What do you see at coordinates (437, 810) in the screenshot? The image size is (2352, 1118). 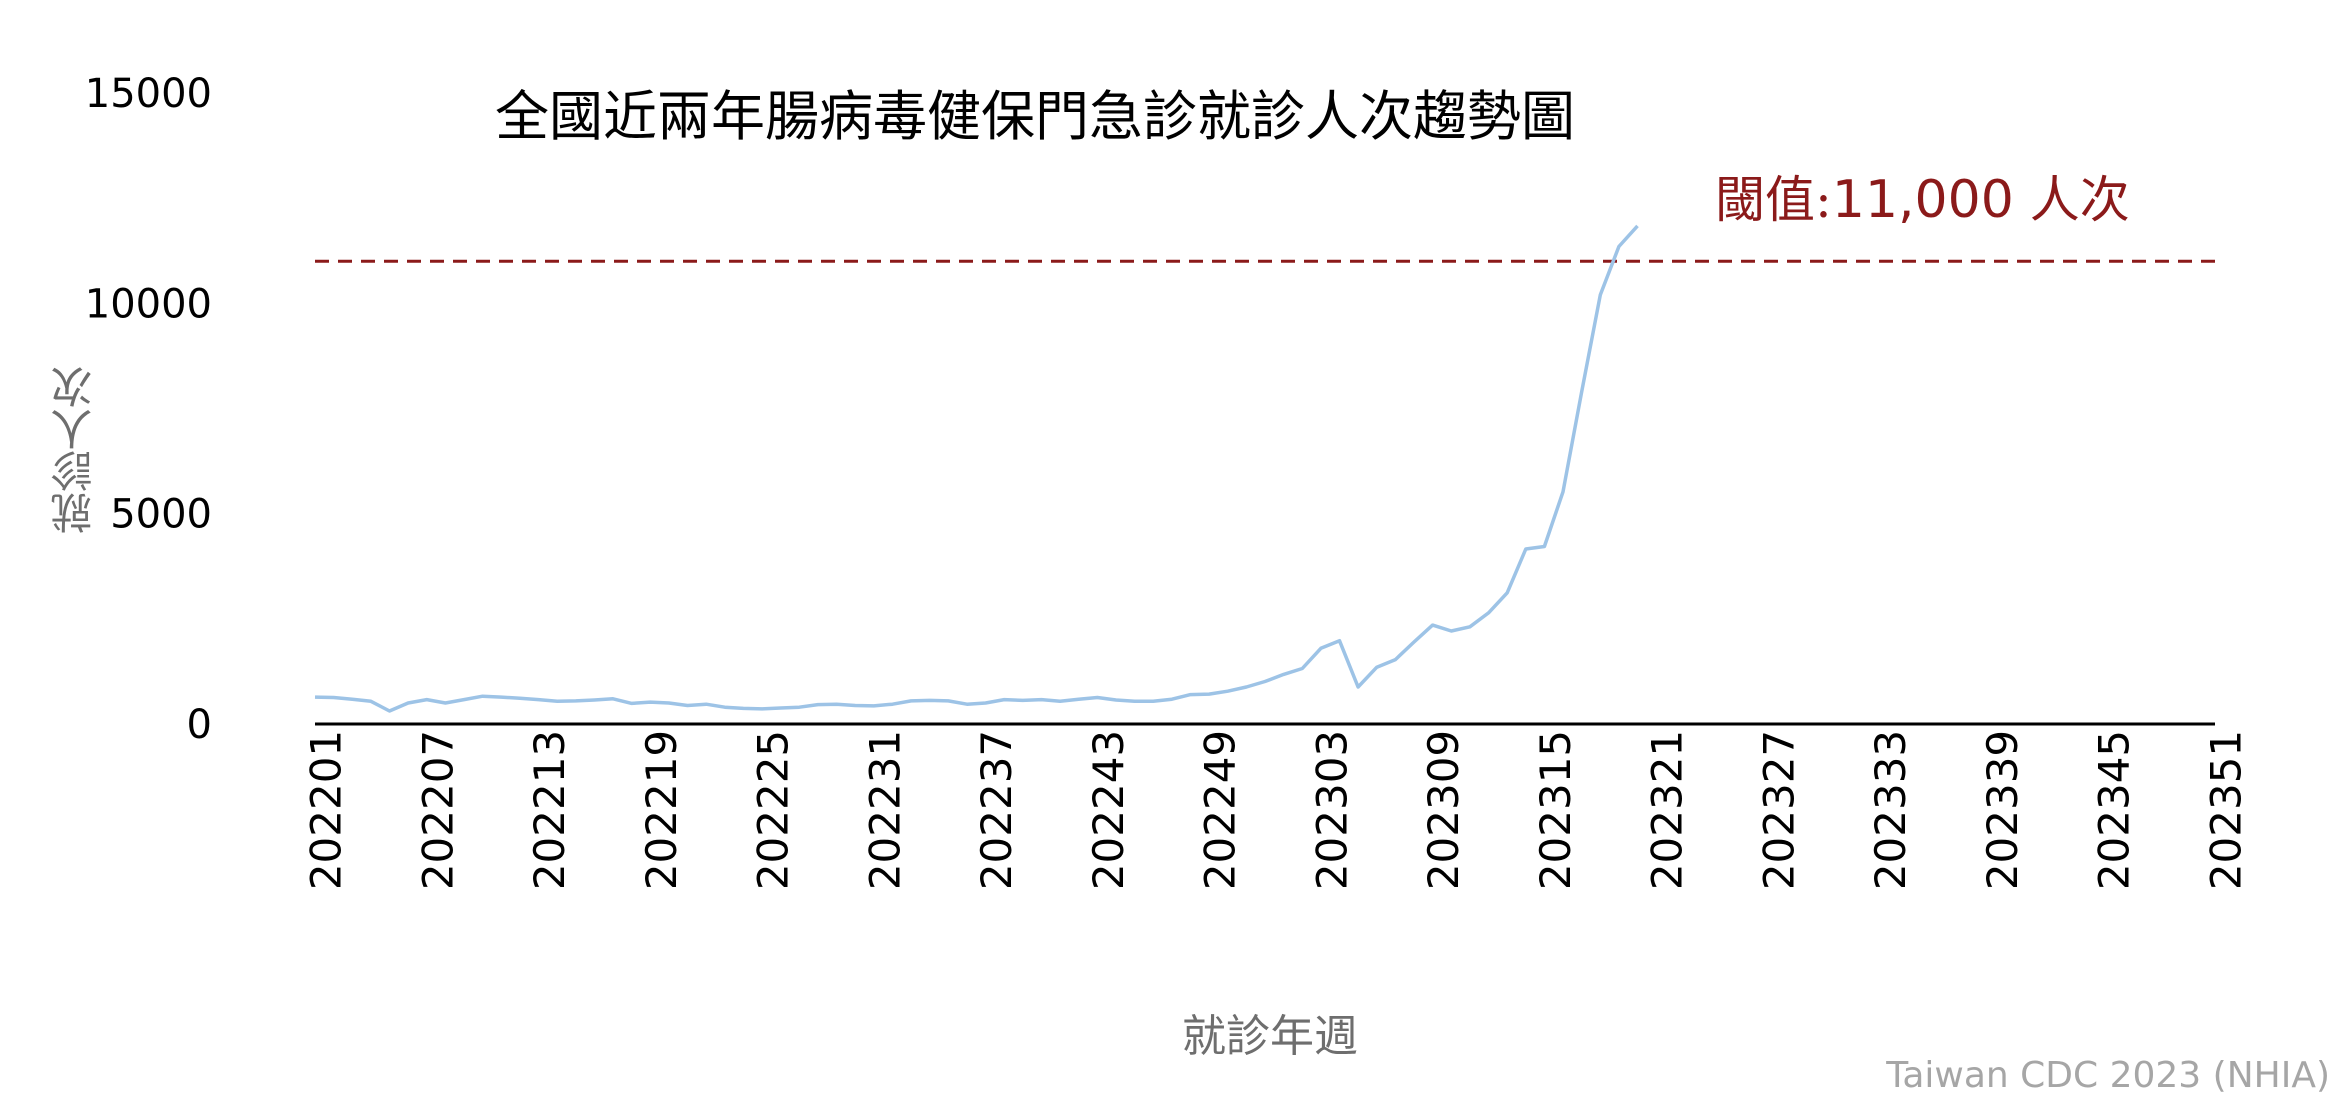 I see `x-tick-label: 202207` at bounding box center [437, 810].